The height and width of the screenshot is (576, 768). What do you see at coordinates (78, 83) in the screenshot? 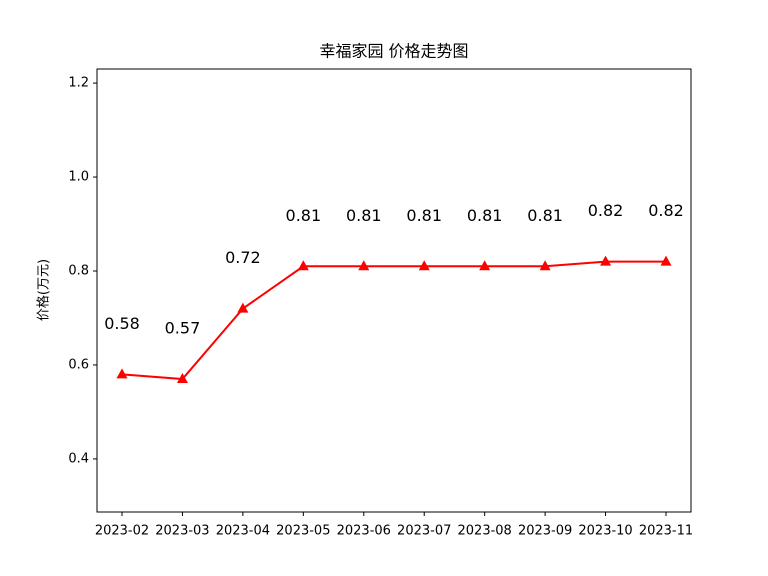
I see `y-tick-label: 1.2` at bounding box center [78, 83].